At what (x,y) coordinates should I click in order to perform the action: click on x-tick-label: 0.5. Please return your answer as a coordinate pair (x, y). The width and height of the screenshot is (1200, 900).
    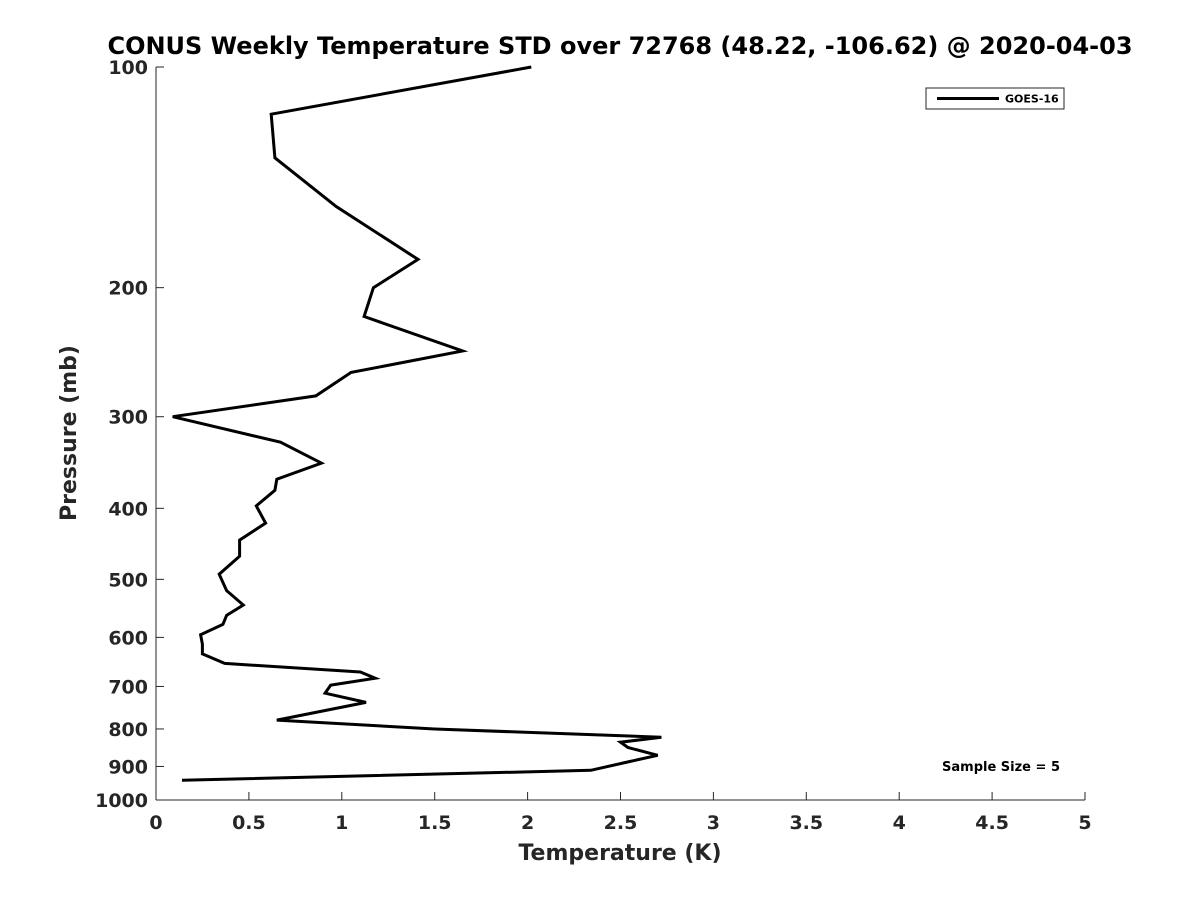
    Looking at the image, I should click on (249, 823).